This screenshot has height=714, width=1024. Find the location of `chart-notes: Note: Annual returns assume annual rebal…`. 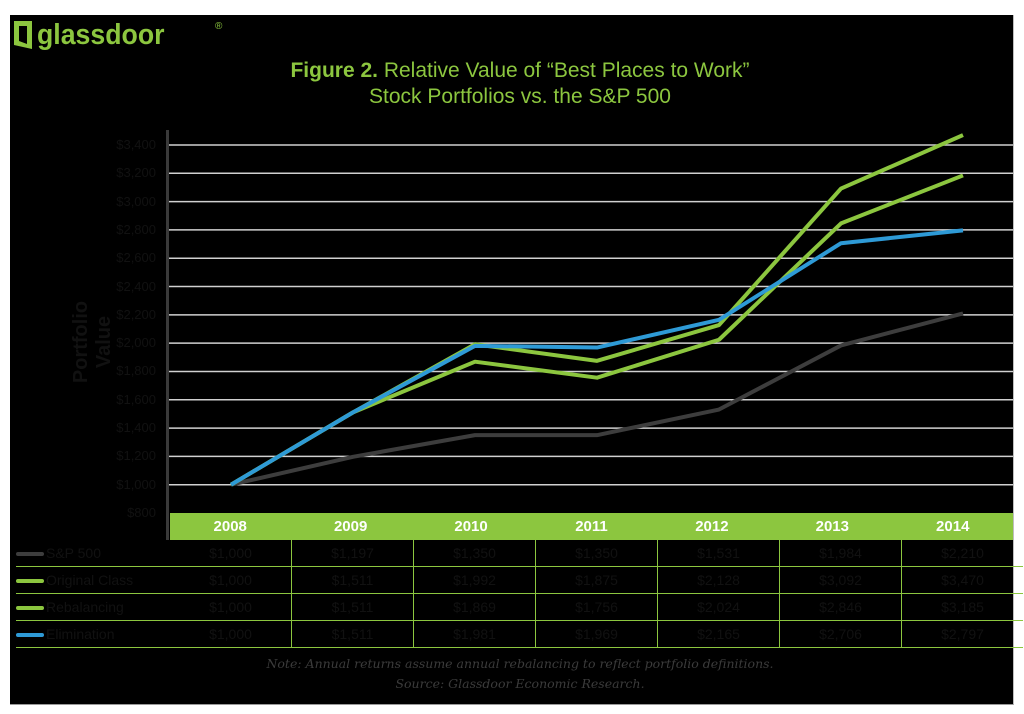

chart-notes: Note: Annual returns assume annual rebal… is located at coordinates (520, 674).